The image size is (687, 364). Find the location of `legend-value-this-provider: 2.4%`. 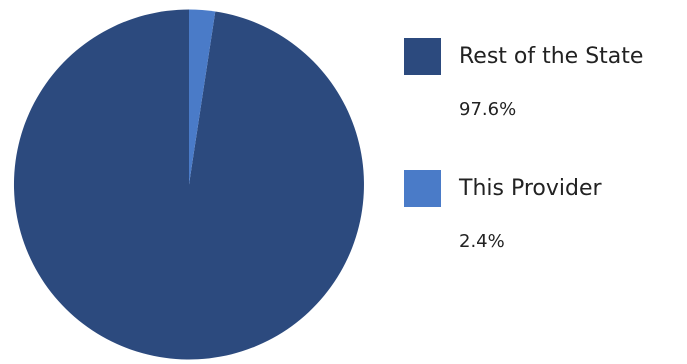

legend-value-this-provider: 2.4% is located at coordinates (482, 241).